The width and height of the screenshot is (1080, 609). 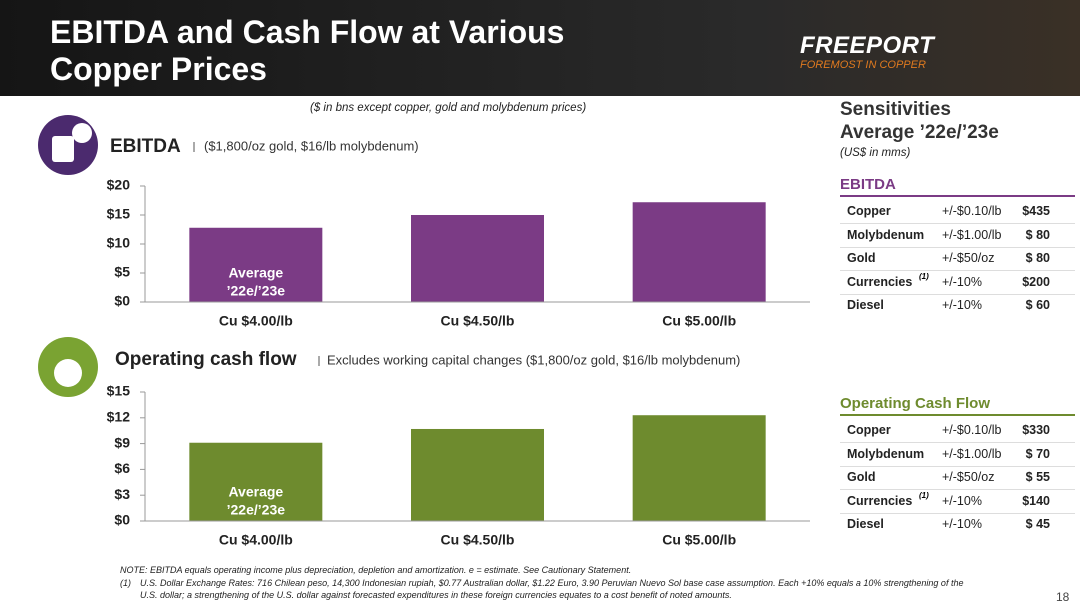 What do you see at coordinates (915, 403) in the screenshot?
I see `table-title: Operating Cash Flow` at bounding box center [915, 403].